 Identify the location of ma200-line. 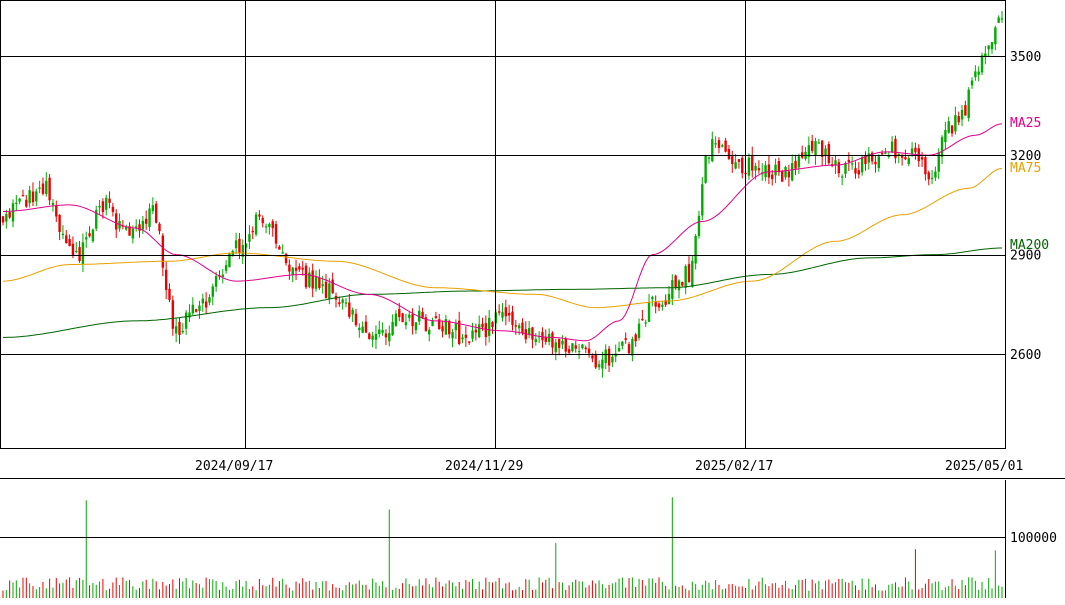
(502, 292).